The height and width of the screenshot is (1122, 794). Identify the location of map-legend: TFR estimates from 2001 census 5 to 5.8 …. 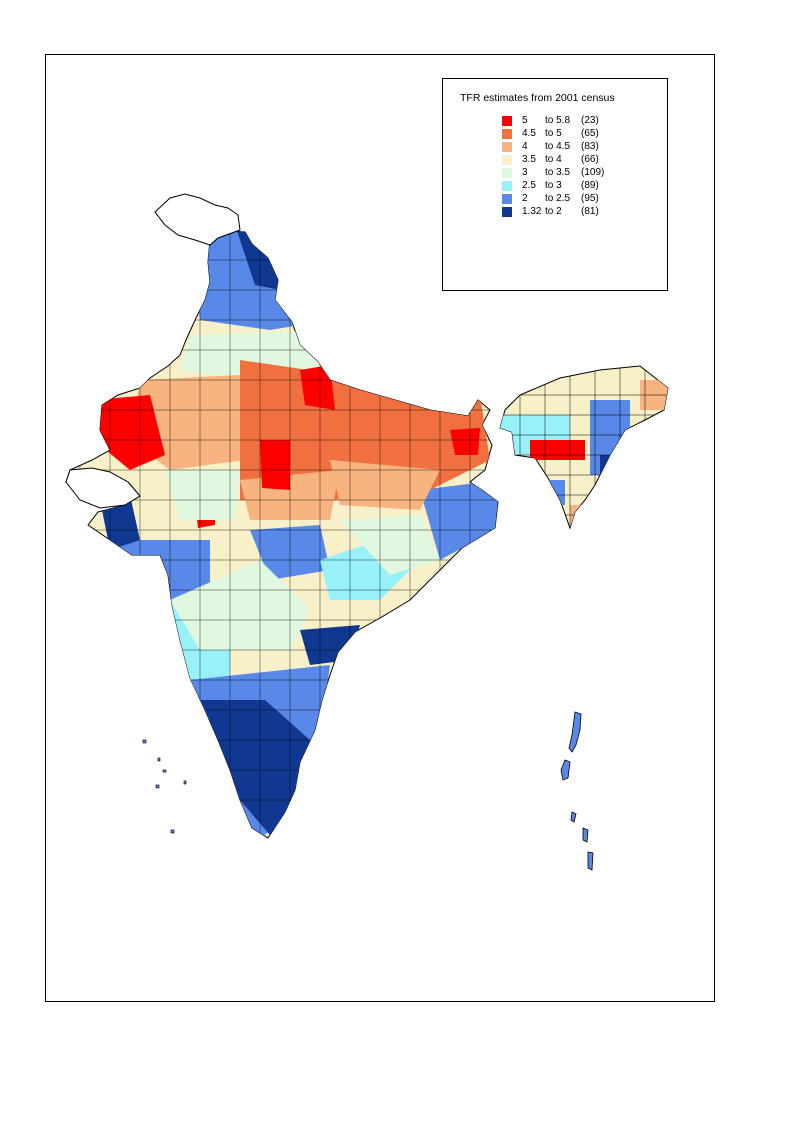
(555, 184).